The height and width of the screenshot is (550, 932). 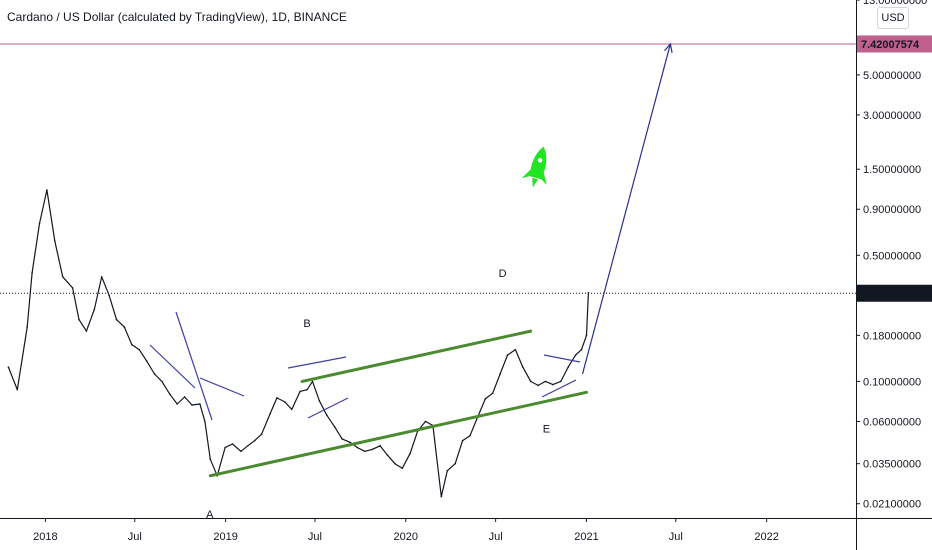 What do you see at coordinates (894, 44) in the screenshot?
I see `target-price-badge` at bounding box center [894, 44].